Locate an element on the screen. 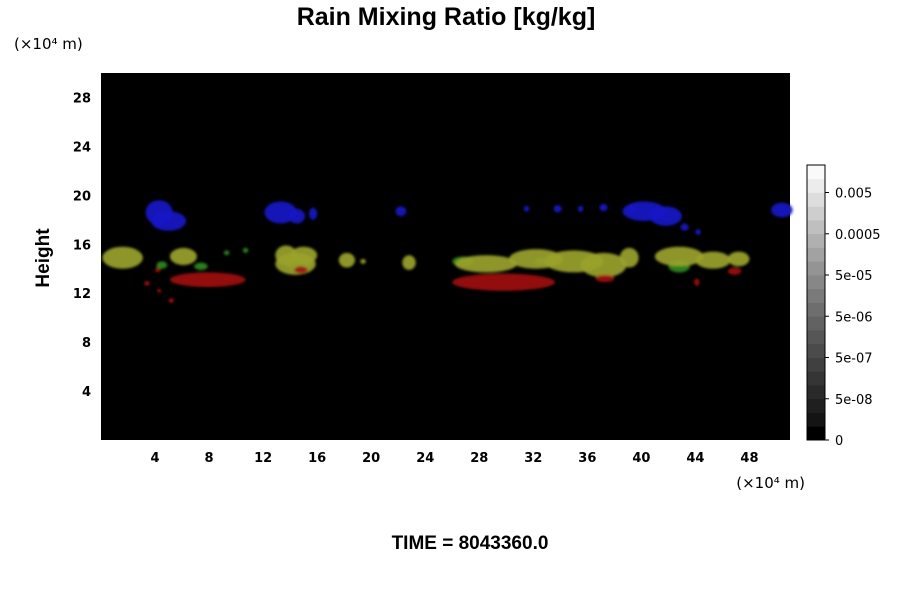  x-tick-label: 48 is located at coordinates (749, 458).